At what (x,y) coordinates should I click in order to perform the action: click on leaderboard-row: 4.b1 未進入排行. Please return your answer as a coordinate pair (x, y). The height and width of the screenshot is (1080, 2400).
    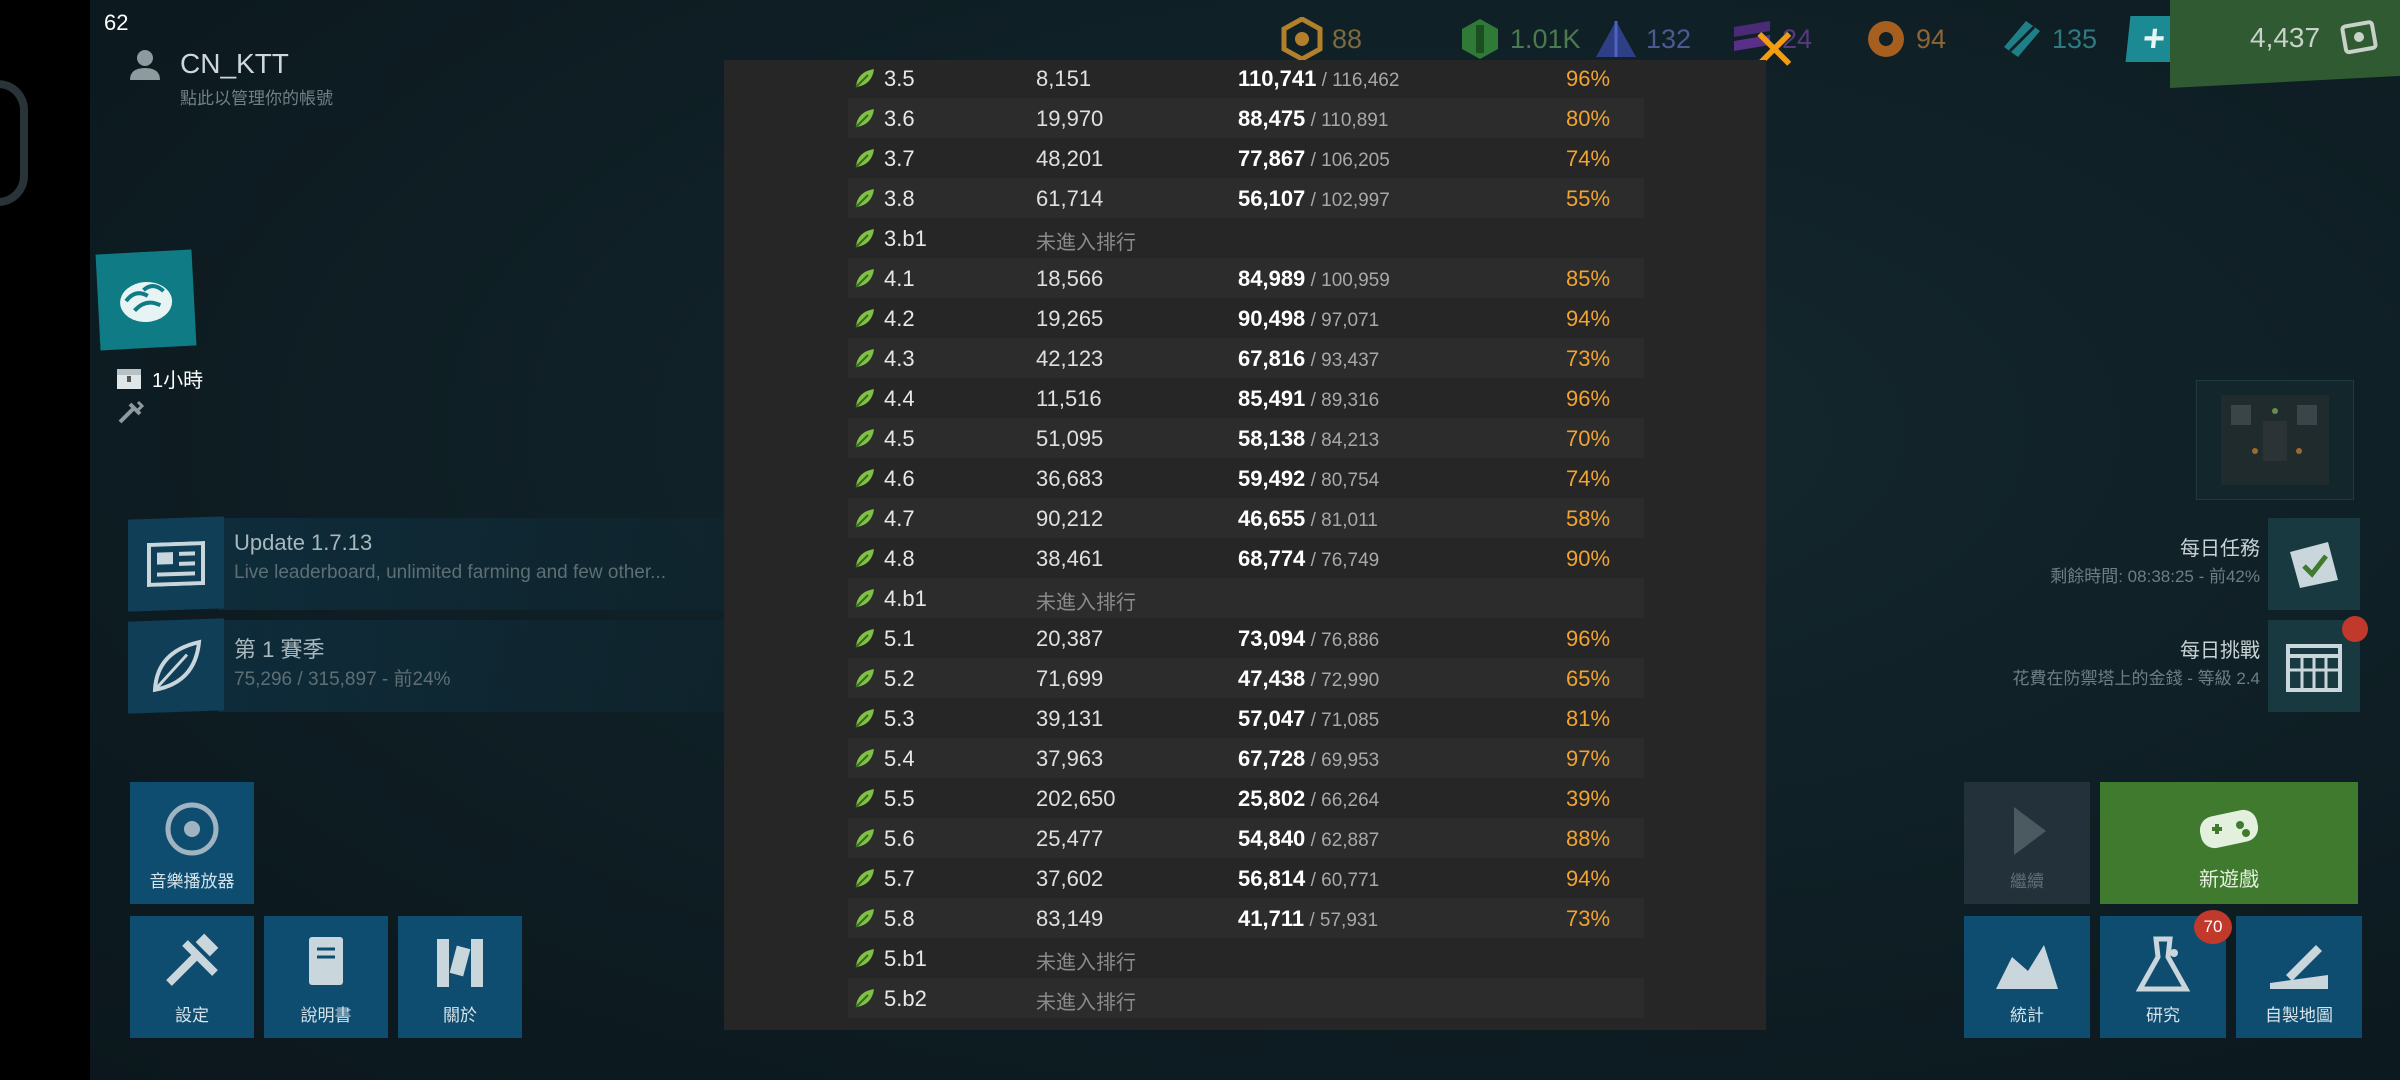
    Looking at the image, I should click on (1246, 598).